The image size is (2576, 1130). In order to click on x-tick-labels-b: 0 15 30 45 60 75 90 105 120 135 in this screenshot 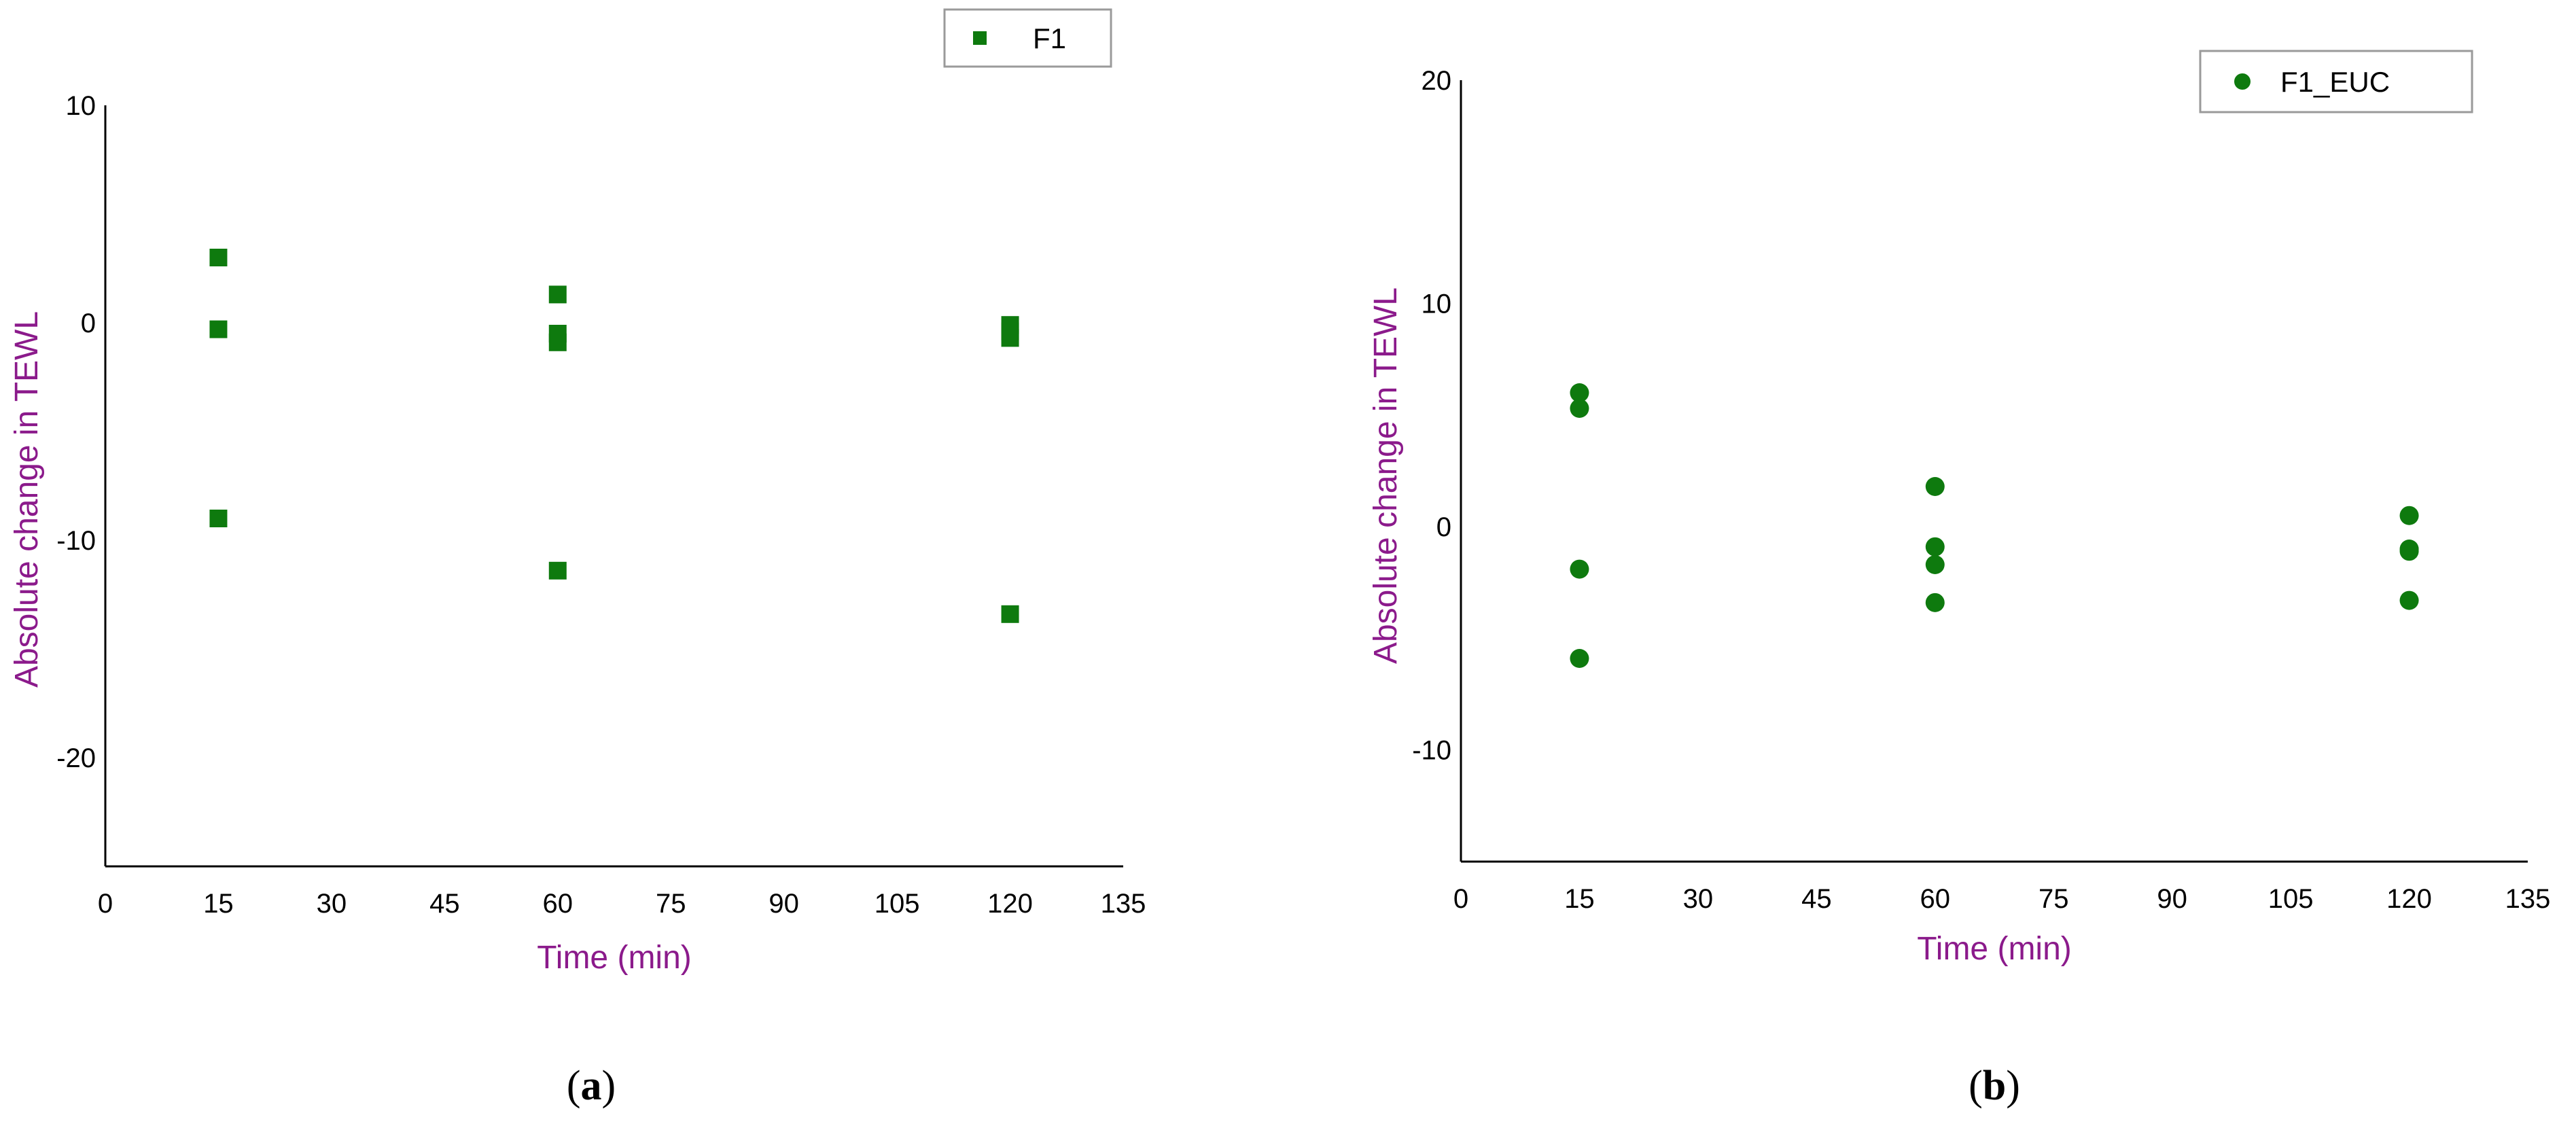, I will do `click(2002, 899)`.